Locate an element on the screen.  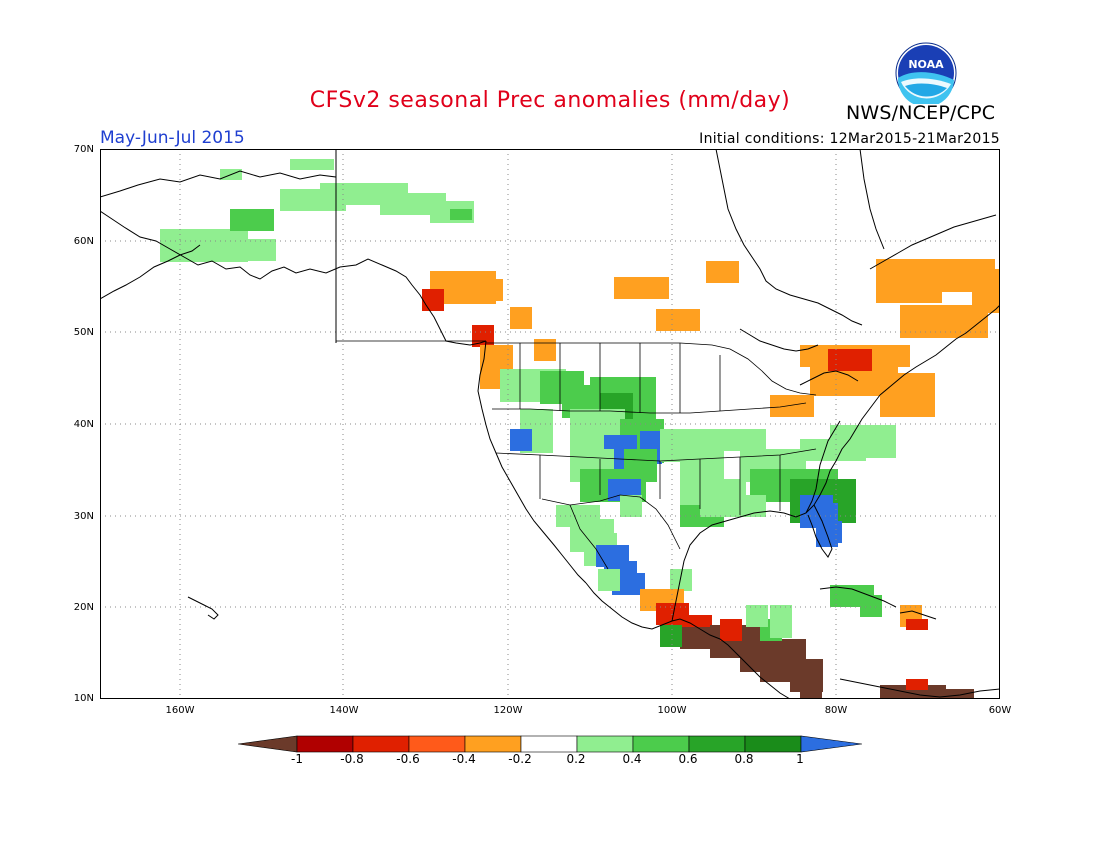
lat-label: 50N is located at coordinates (83, 332).